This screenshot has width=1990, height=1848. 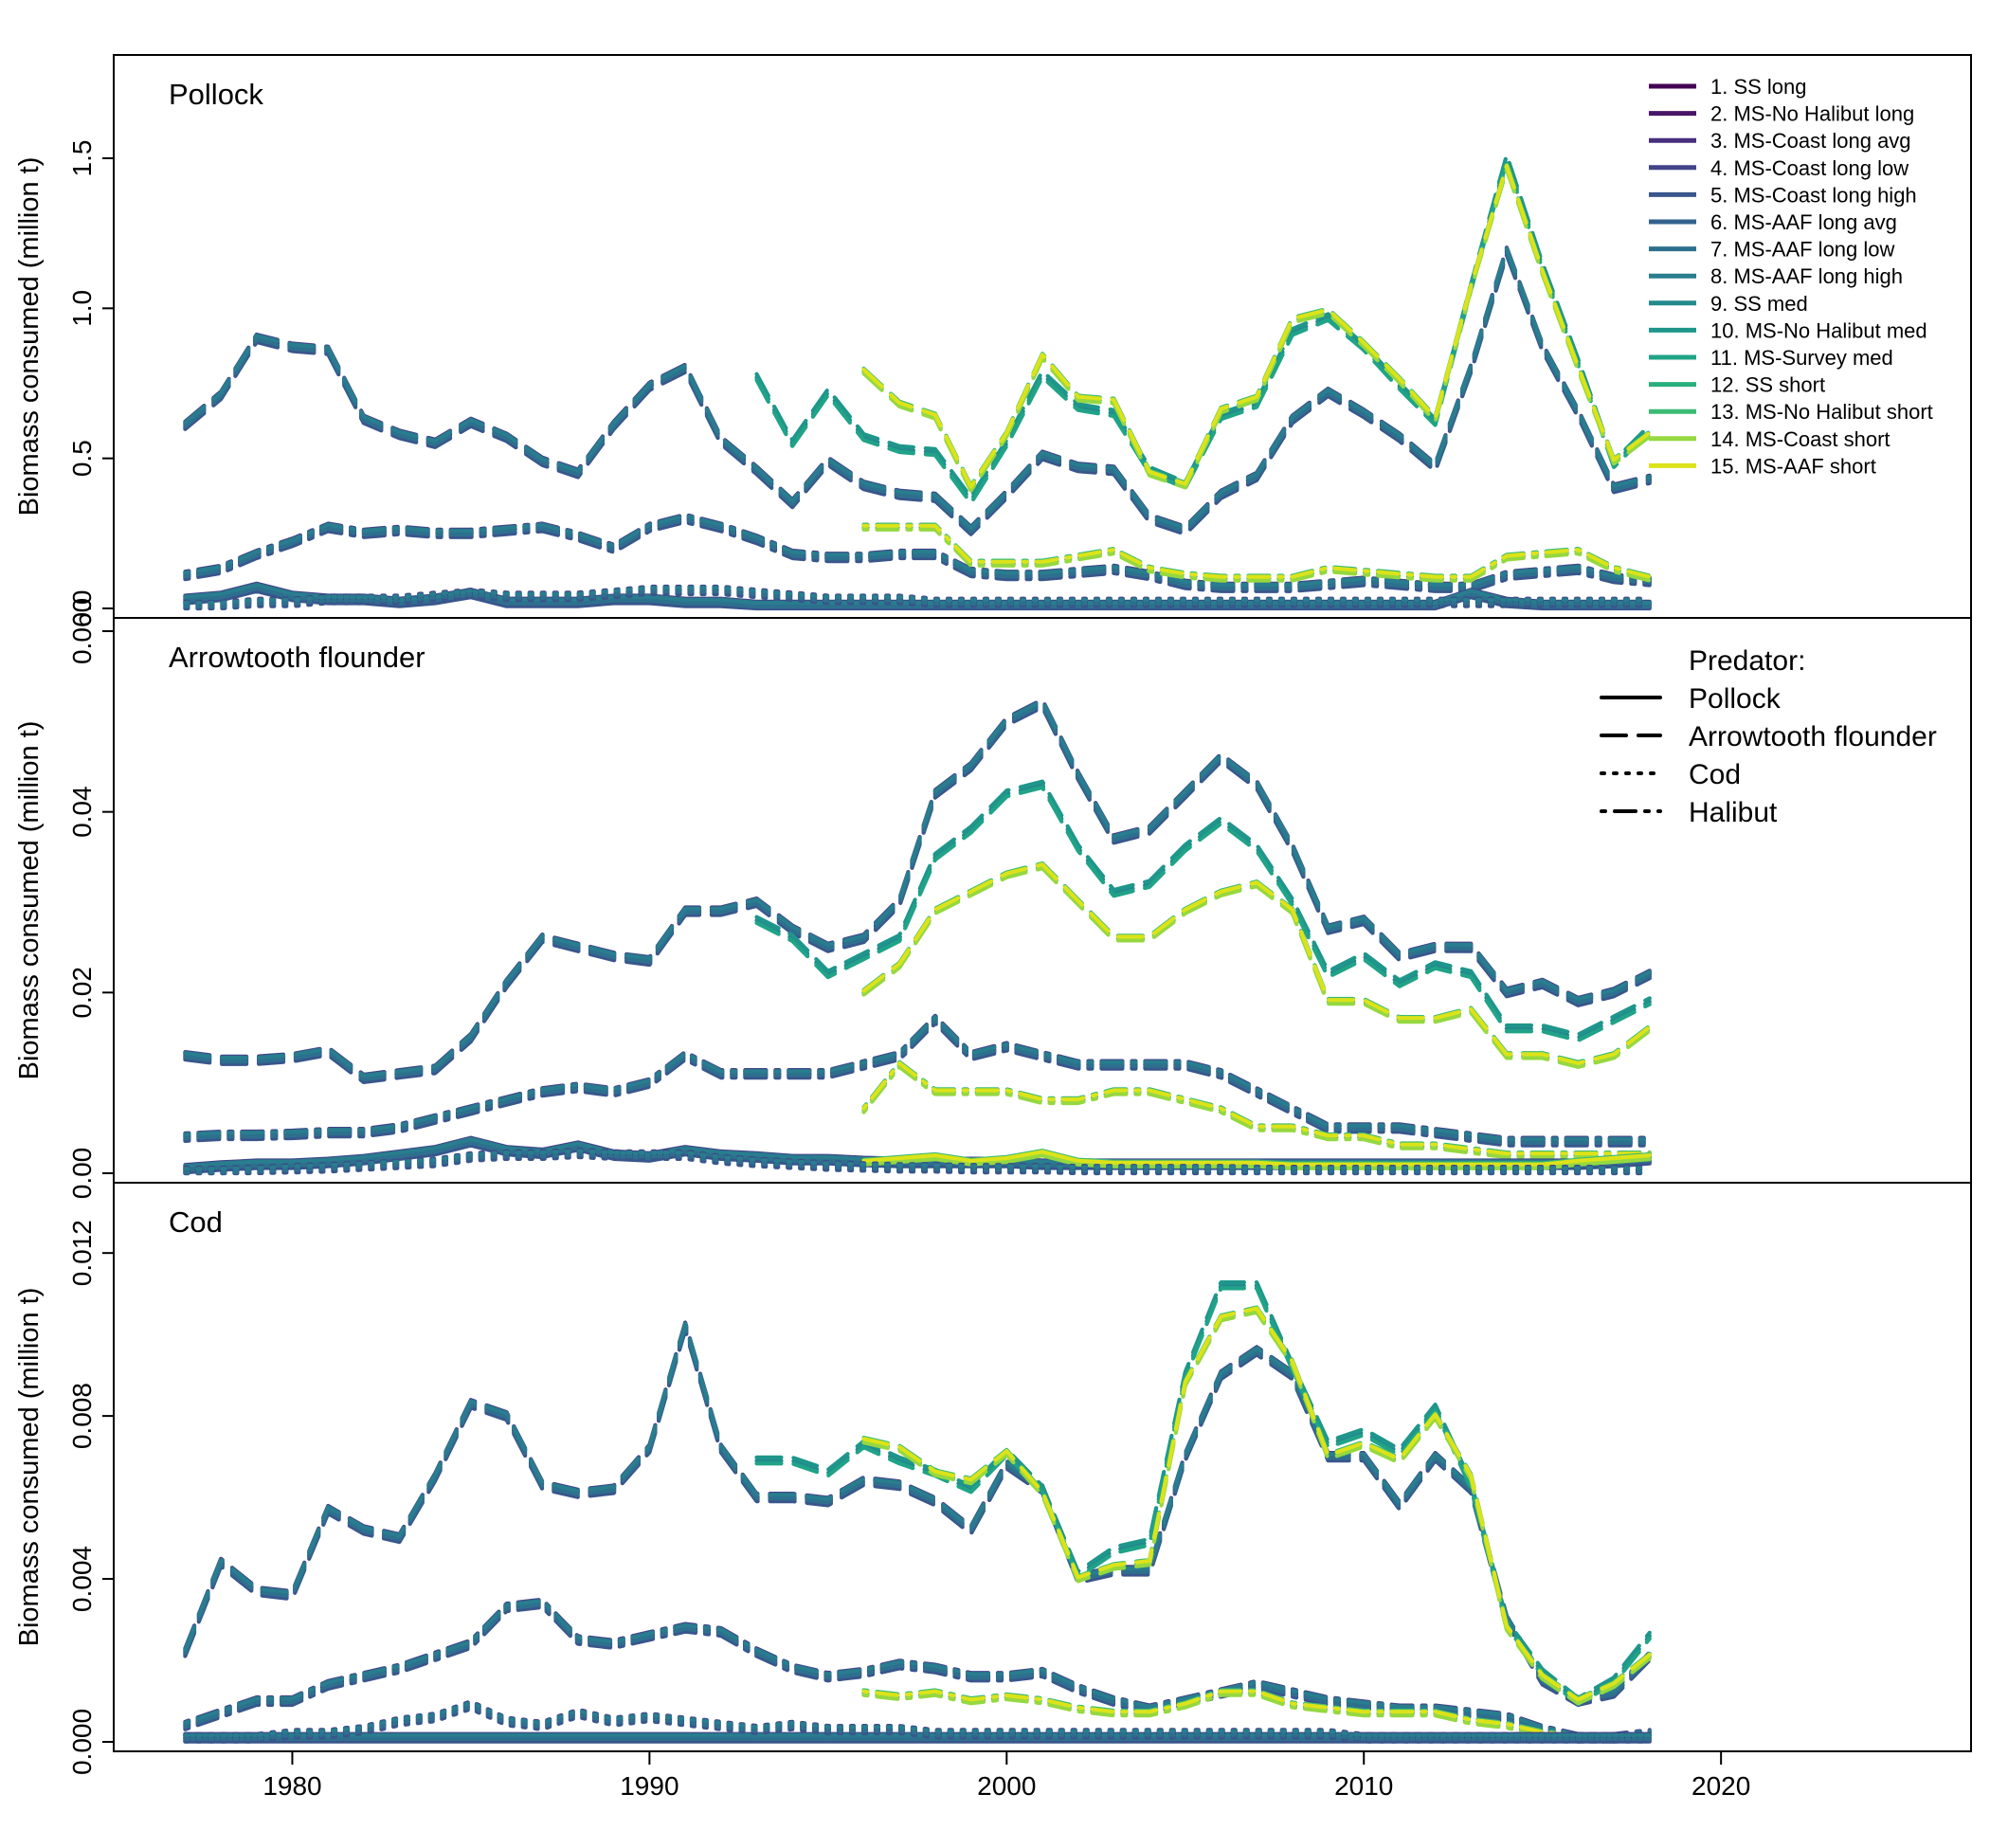 What do you see at coordinates (1821, 412) in the screenshot?
I see `legend-label: 13. MS-No Halibut short` at bounding box center [1821, 412].